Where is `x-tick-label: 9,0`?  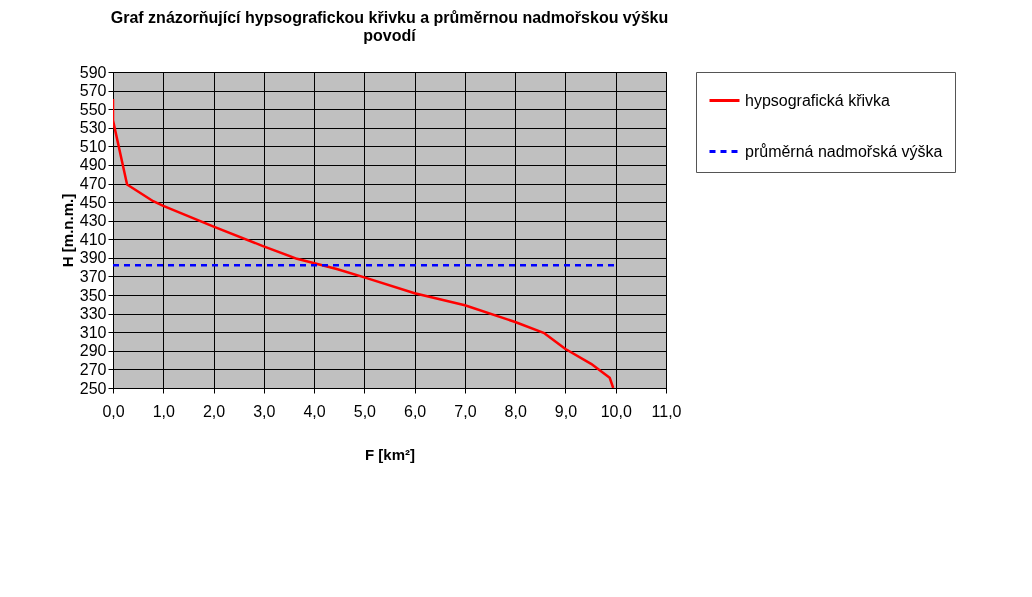 x-tick-label: 9,0 is located at coordinates (566, 411).